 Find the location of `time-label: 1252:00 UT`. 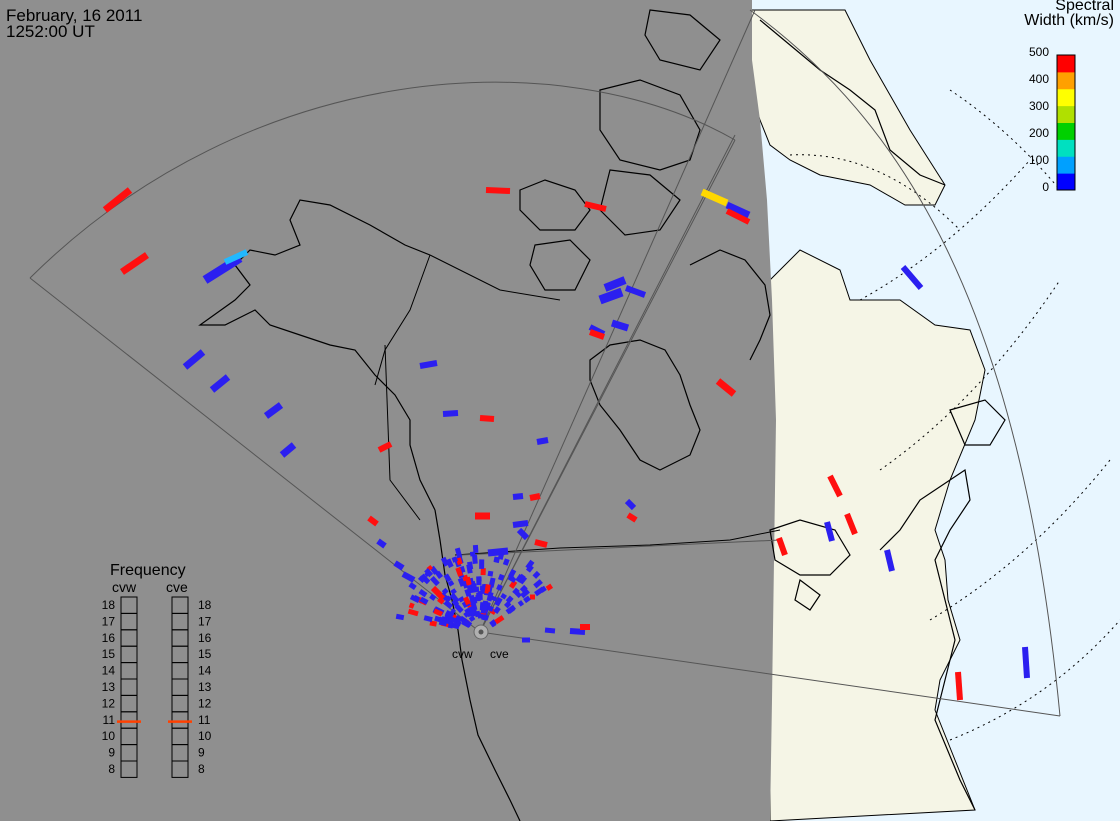

time-label: 1252:00 UT is located at coordinates (50, 31).